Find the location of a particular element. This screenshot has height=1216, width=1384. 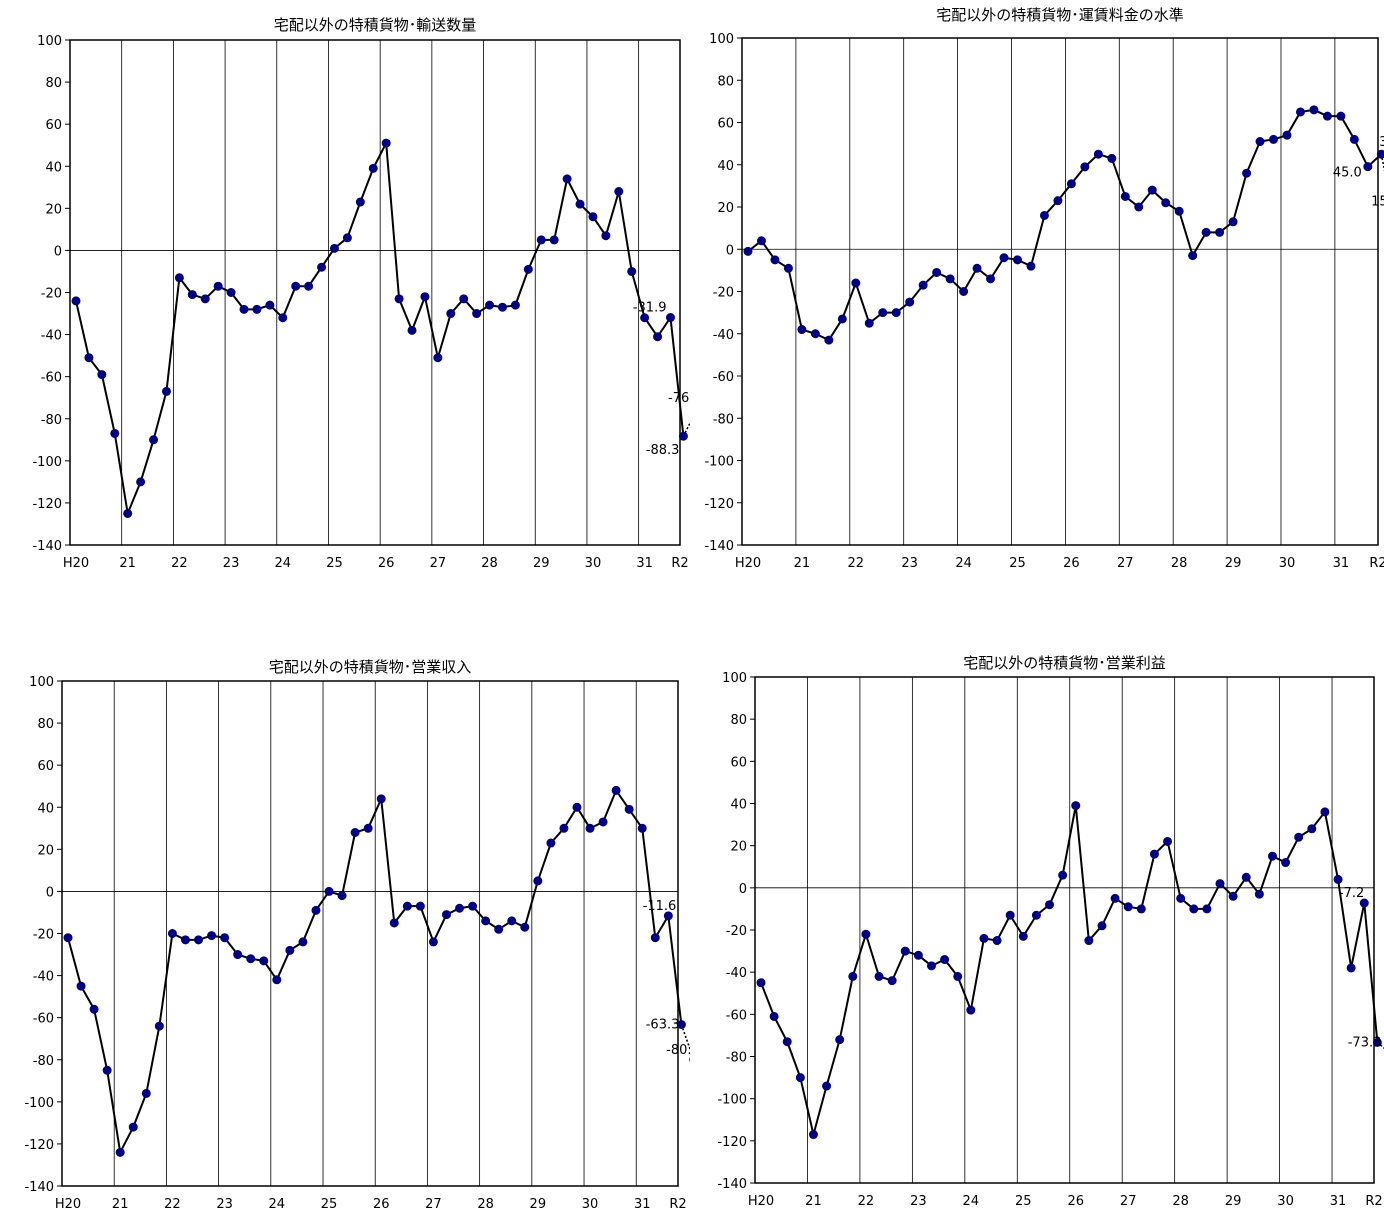

x-tick-label: 22 is located at coordinates (172, 1204).